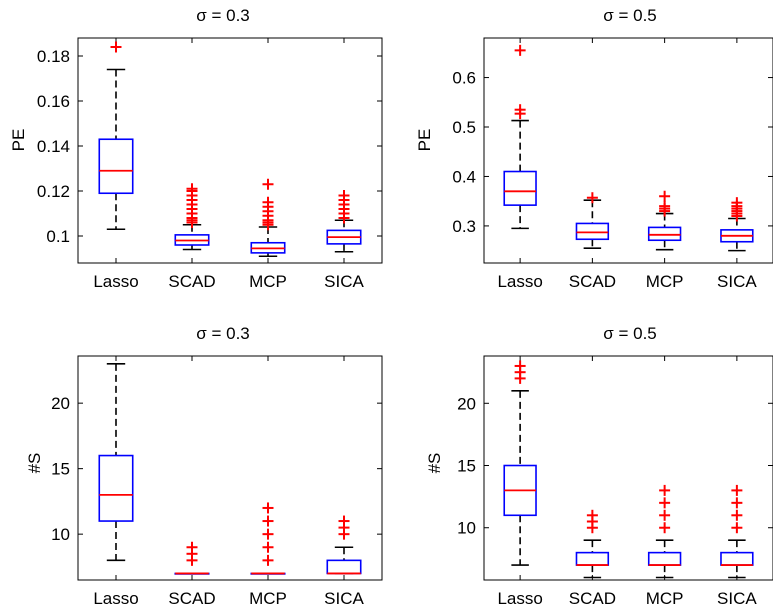 The image size is (773, 611). What do you see at coordinates (53, 191) in the screenshot?
I see `y-tick-label: 0.12` at bounding box center [53, 191].